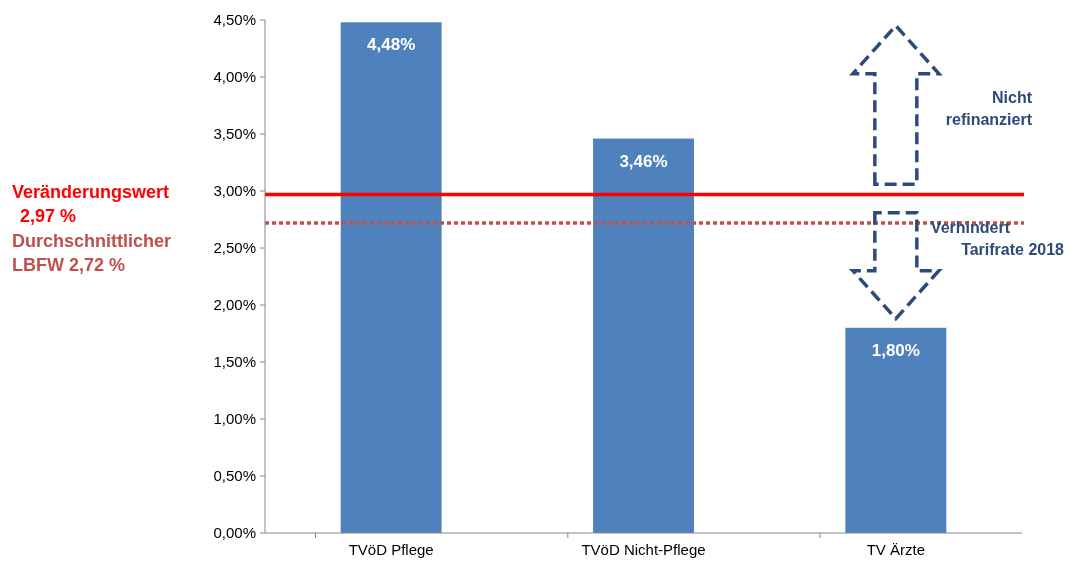  What do you see at coordinates (643, 161) in the screenshot?
I see `data-label: 3,46%` at bounding box center [643, 161].